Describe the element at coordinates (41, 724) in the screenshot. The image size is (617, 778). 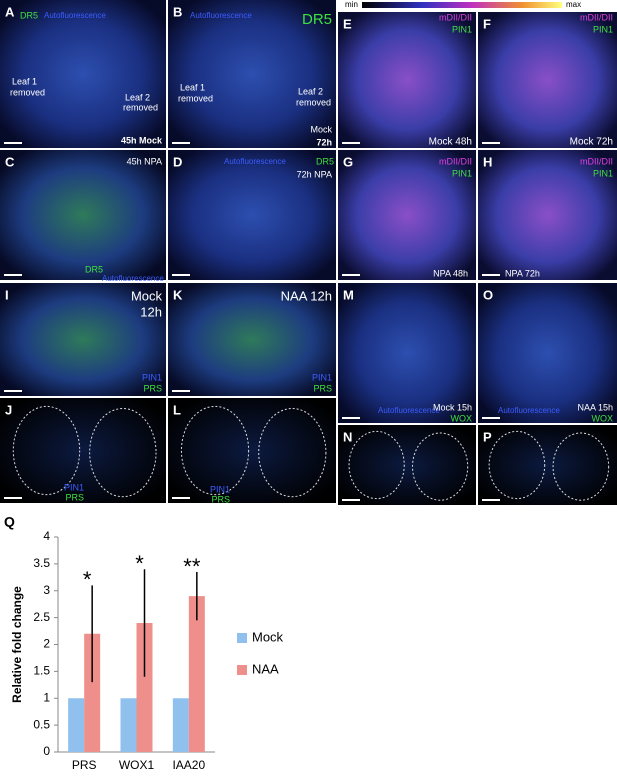
I see `y-tick-label: 0.5` at that location.